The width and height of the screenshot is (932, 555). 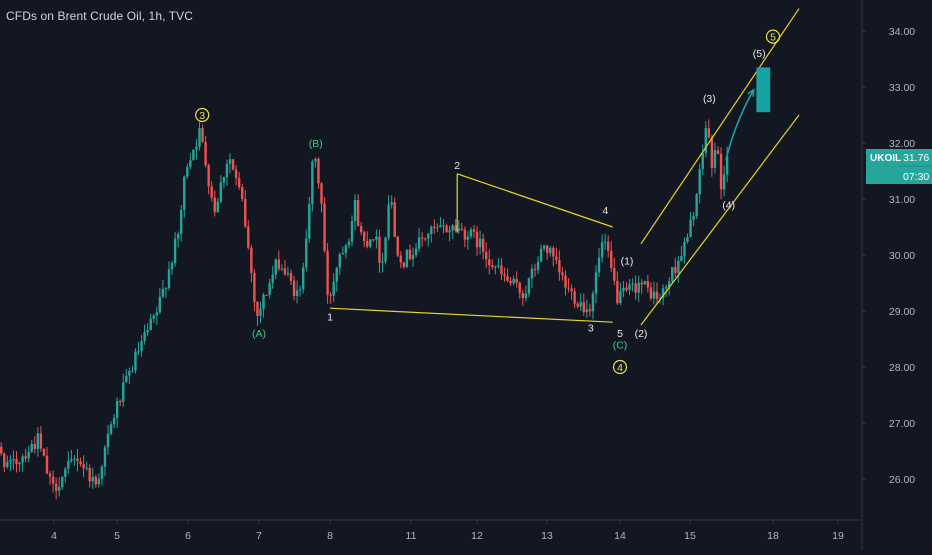 I want to click on projection-arrow, so click(x=740, y=124).